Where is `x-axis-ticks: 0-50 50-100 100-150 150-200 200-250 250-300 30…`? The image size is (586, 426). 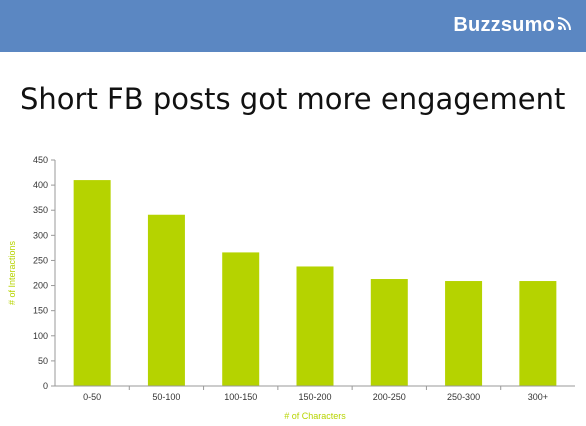 x-axis-ticks: 0-50 50-100 100-150 150-200 200-250 250-300 30… is located at coordinates (315, 394).